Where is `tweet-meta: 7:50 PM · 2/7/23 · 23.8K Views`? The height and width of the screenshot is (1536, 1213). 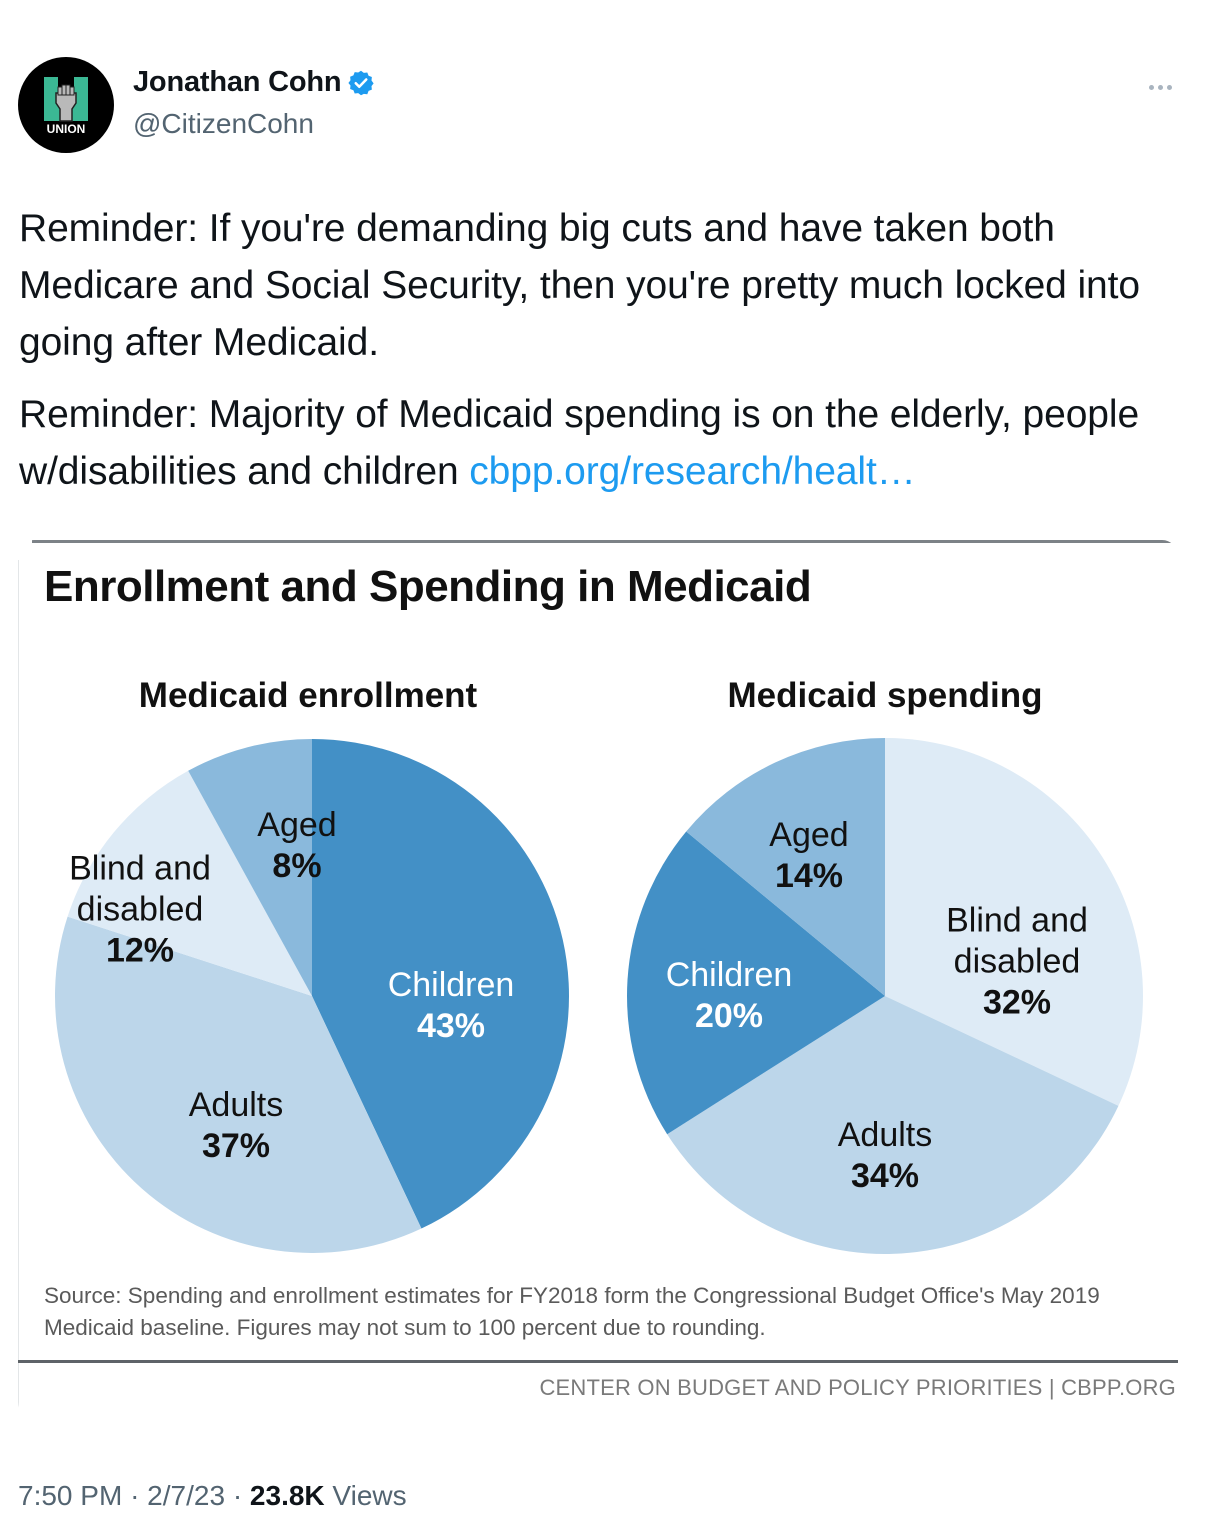 tweet-meta: 7:50 PM · 2/7/23 · 23.8K Views is located at coordinates (212, 1496).